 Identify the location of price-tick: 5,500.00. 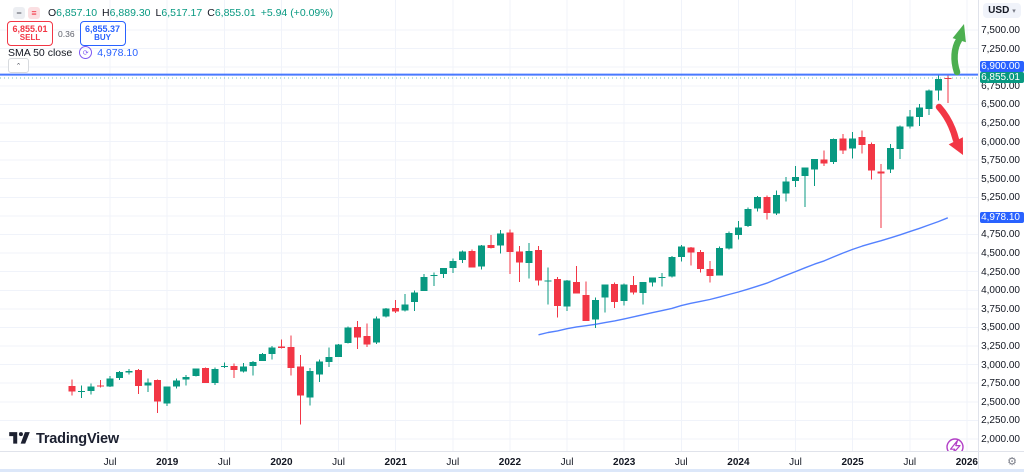
(1000, 179).